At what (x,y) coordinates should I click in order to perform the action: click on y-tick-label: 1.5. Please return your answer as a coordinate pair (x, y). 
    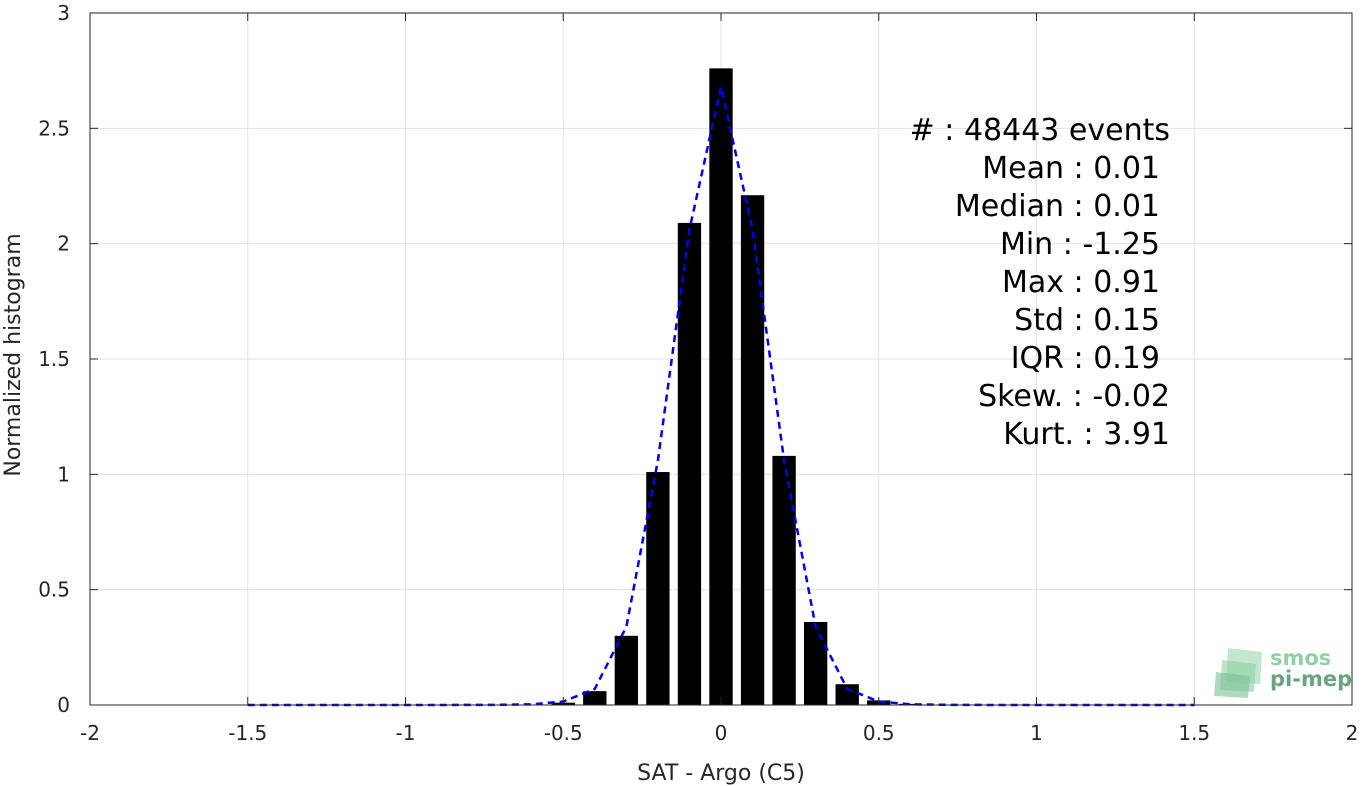
    Looking at the image, I should click on (54, 359).